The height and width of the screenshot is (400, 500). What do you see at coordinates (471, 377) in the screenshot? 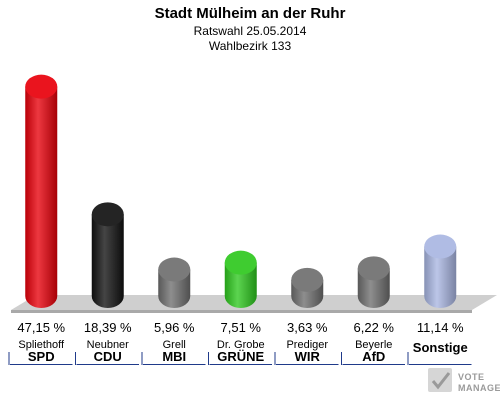
I see `logo-line1: VOTE` at bounding box center [471, 377].